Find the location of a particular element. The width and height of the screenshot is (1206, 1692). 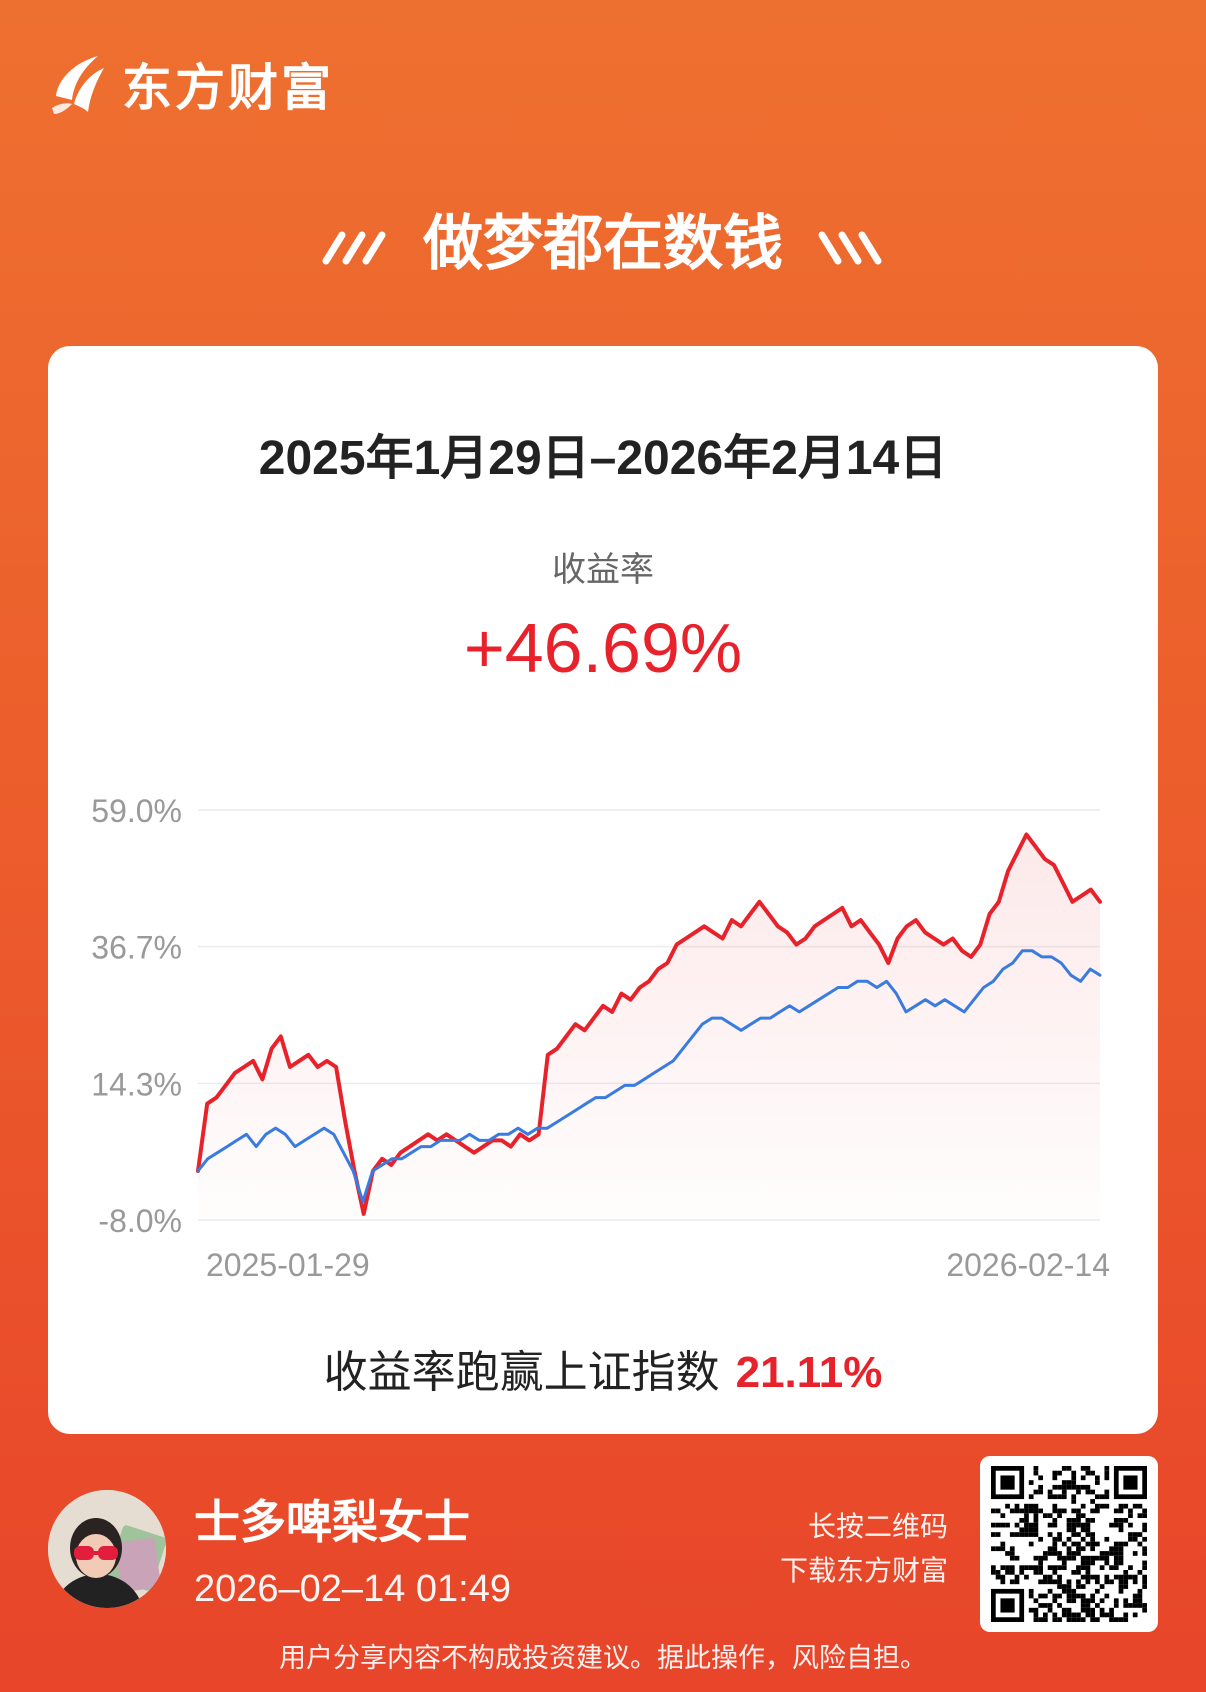

slogan-text: 做梦都在数钱 is located at coordinates (603, 244).